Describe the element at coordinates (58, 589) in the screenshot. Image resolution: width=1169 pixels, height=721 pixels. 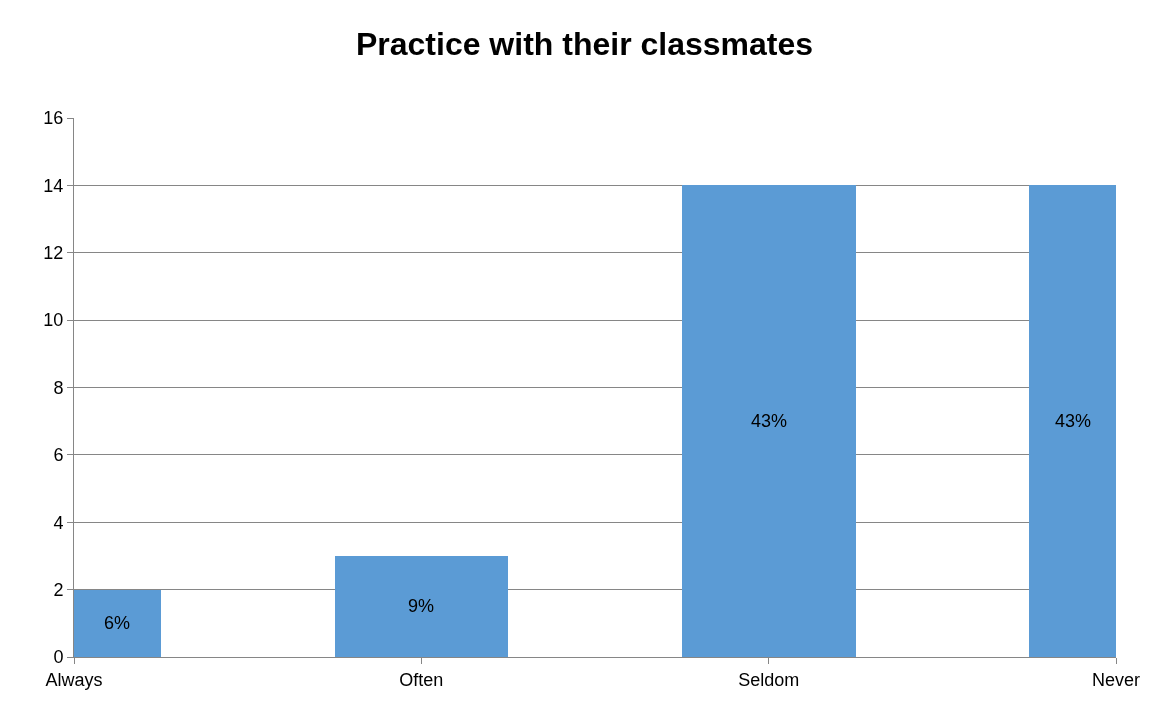
I see `y-tick-label: 2` at that location.